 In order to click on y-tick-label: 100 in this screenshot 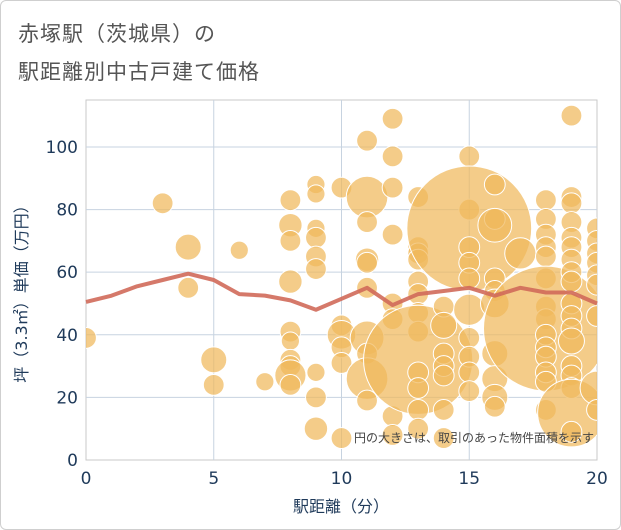, I will do `click(62, 148)`.